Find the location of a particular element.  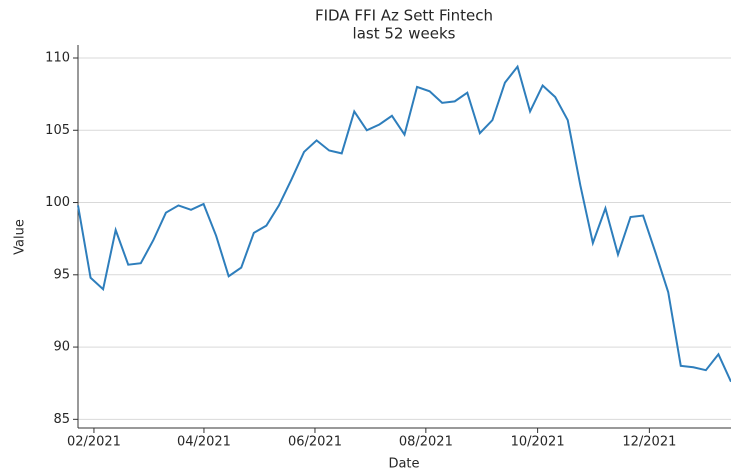

x-tick-label: 04/2021 is located at coordinates (204, 442).